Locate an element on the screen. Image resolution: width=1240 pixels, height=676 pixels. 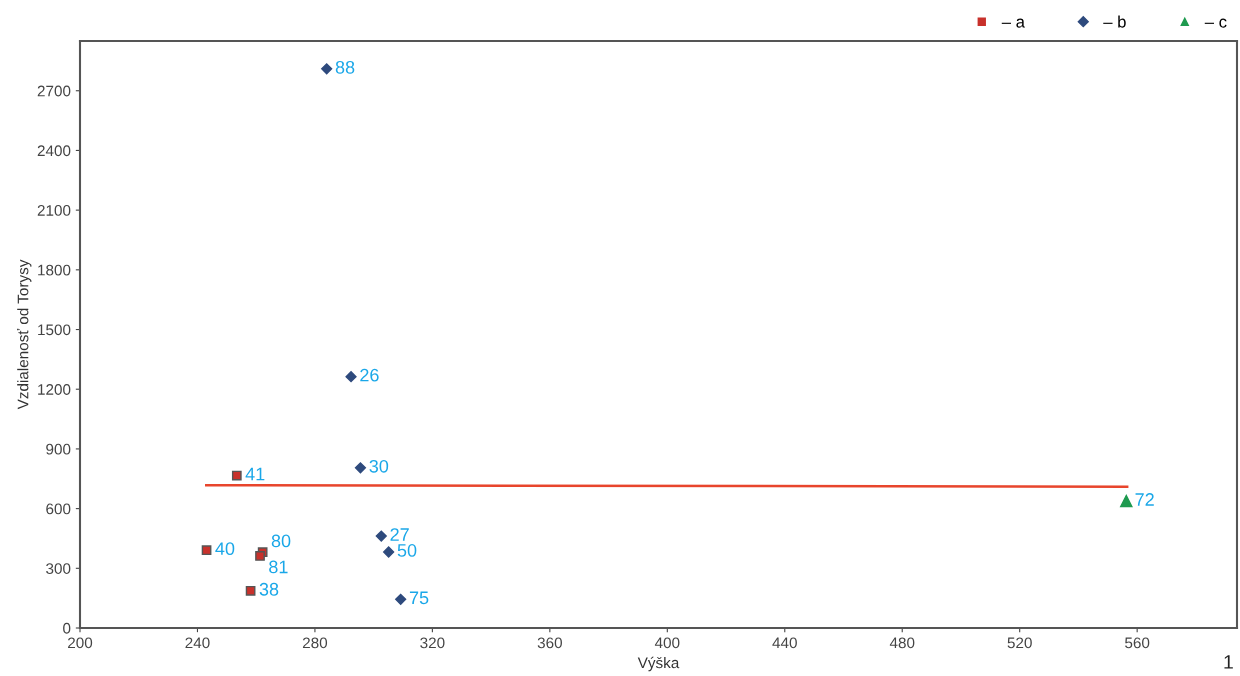
x-tick-label: 280 is located at coordinates (315, 643).